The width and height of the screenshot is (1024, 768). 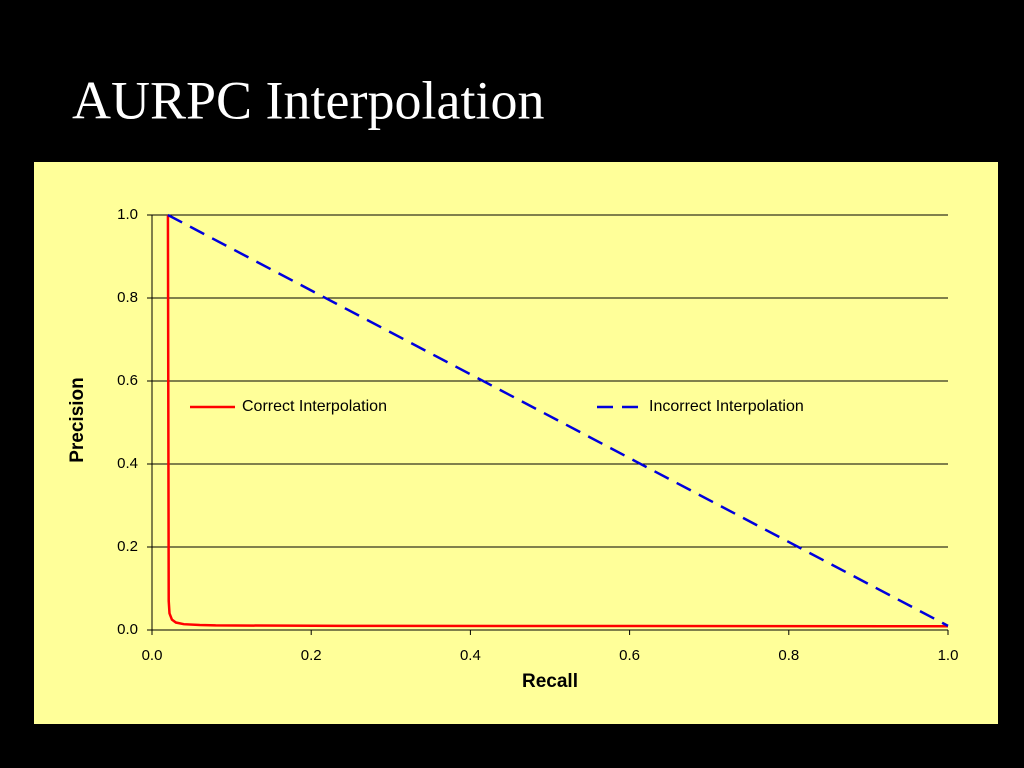 What do you see at coordinates (127, 546) in the screenshot?
I see `y-tick-label: 0.2` at bounding box center [127, 546].